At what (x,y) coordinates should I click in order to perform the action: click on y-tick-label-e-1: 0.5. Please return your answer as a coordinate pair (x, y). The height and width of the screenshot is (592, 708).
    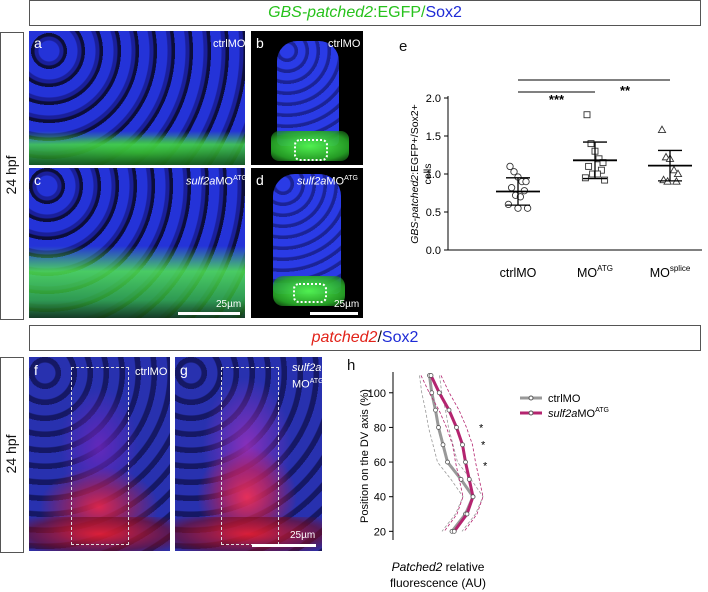
    Looking at the image, I should click on (433, 213).